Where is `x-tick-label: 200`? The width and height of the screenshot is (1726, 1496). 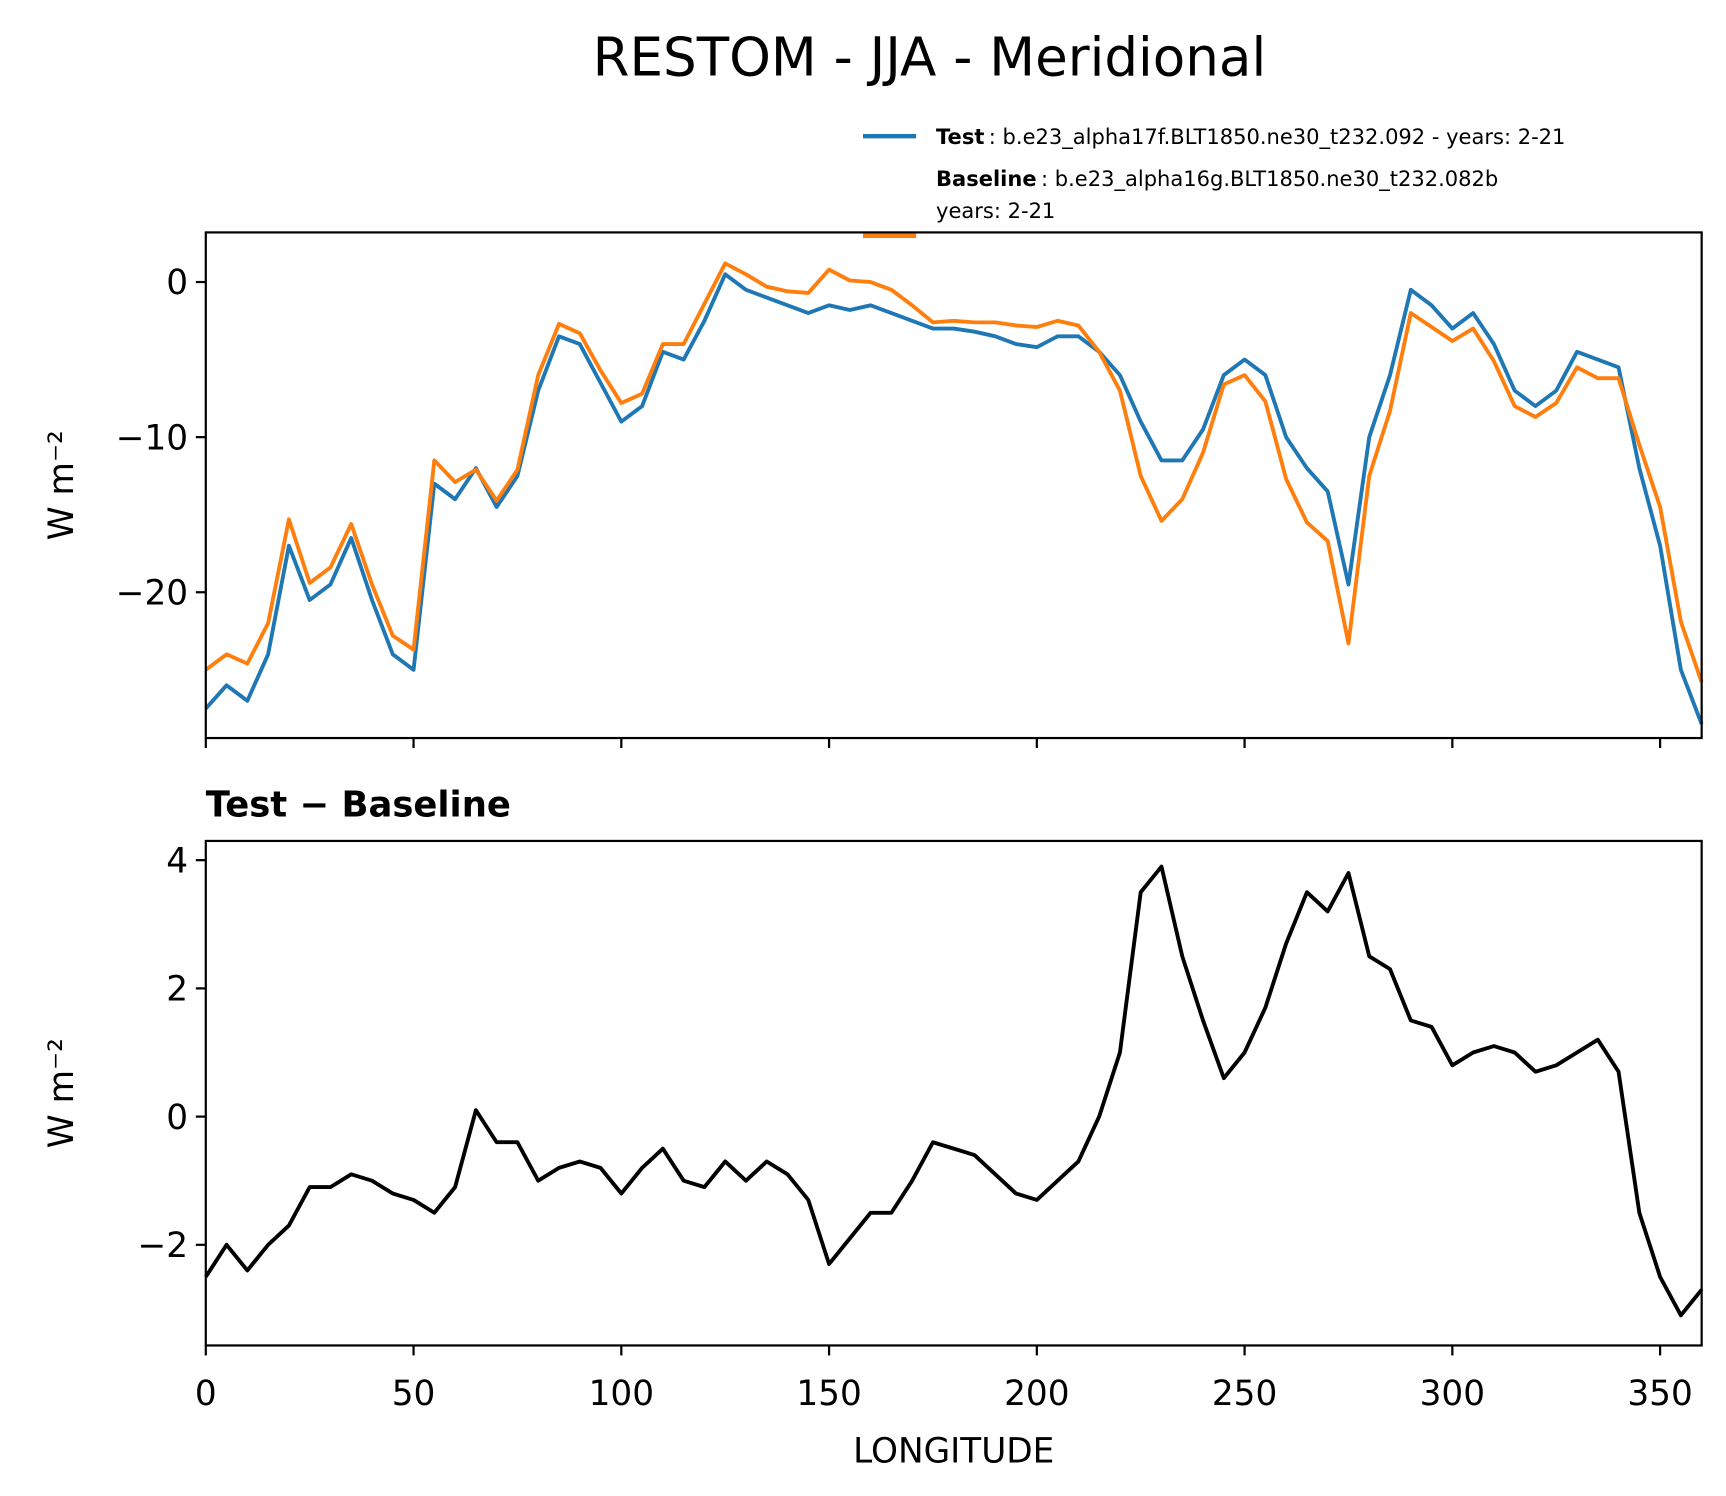
x-tick-label: 200 is located at coordinates (1036, 1394).